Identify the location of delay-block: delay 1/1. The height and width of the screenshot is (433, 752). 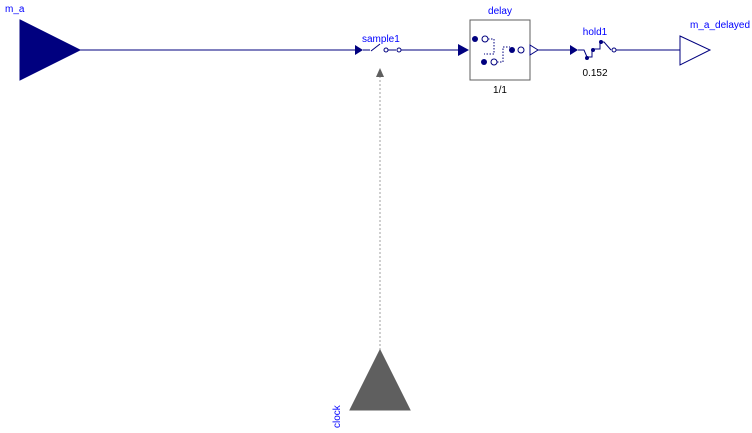
(504, 51).